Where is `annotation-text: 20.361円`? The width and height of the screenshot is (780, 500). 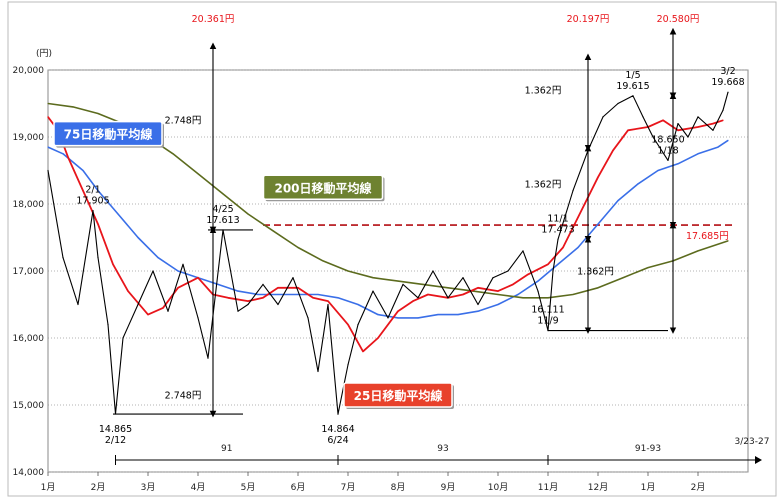 annotation-text: 20.361円 is located at coordinates (213, 19).